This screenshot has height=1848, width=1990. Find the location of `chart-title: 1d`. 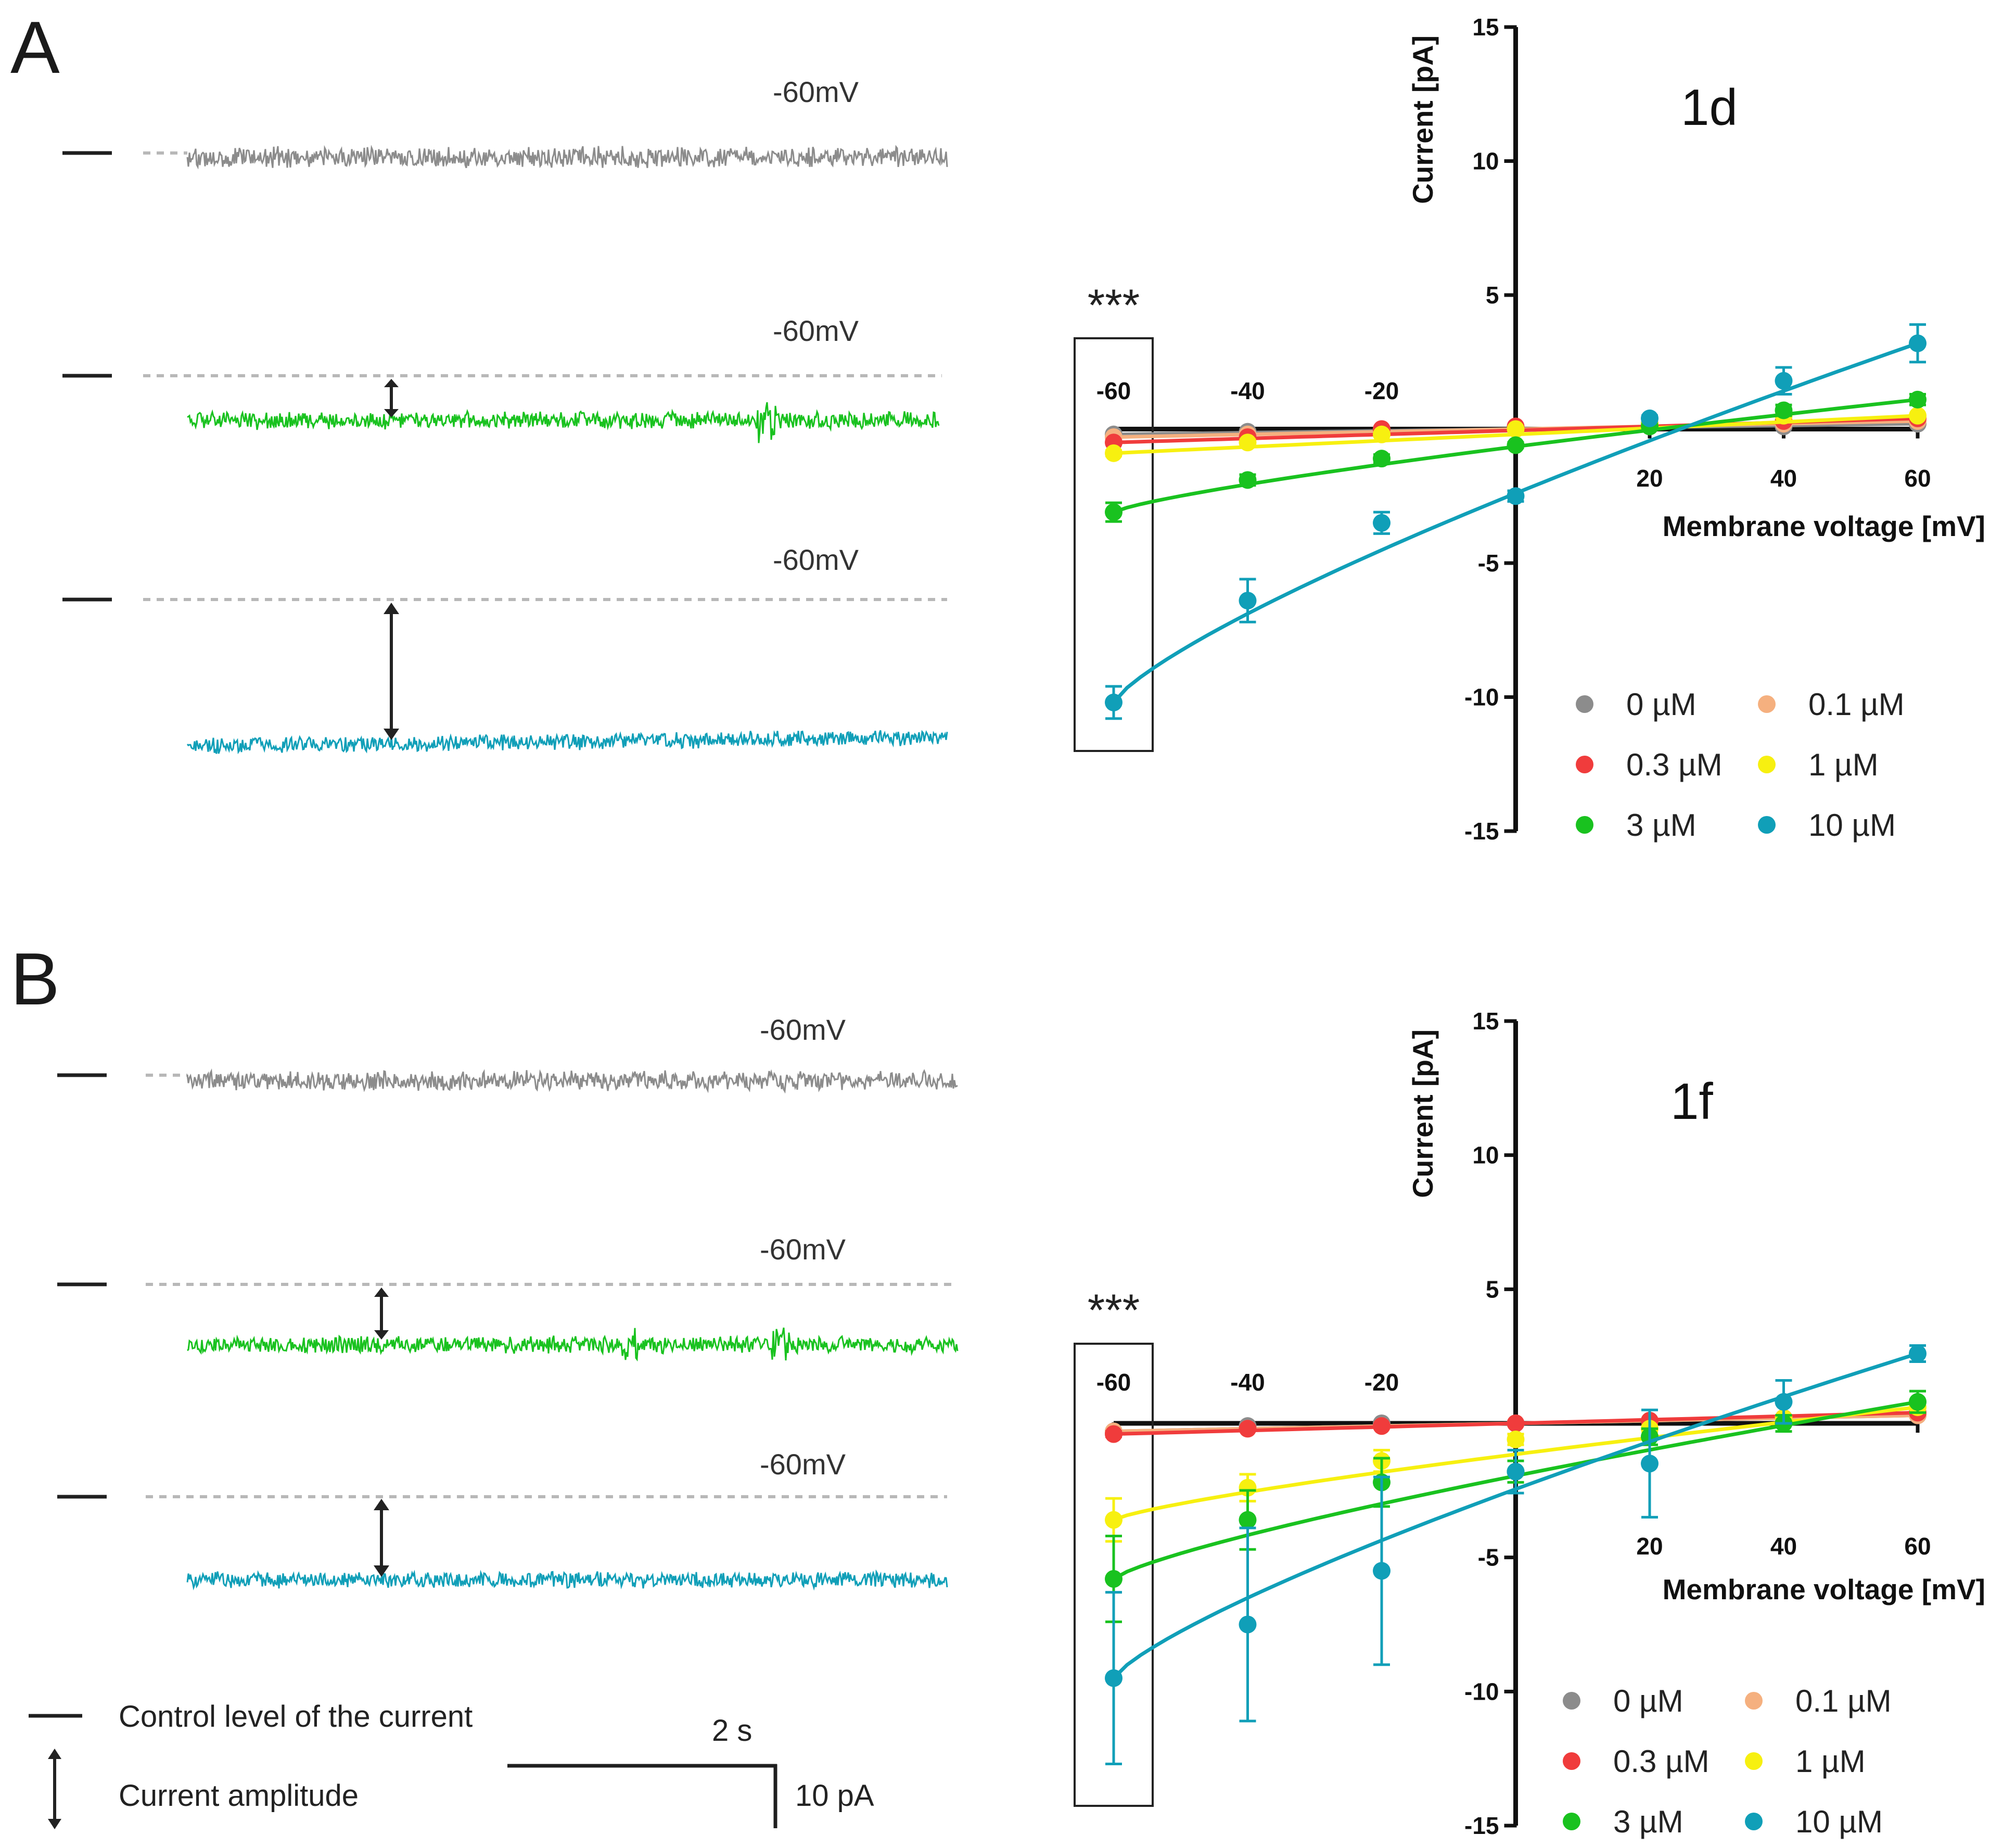

chart-title: 1d is located at coordinates (1709, 107).